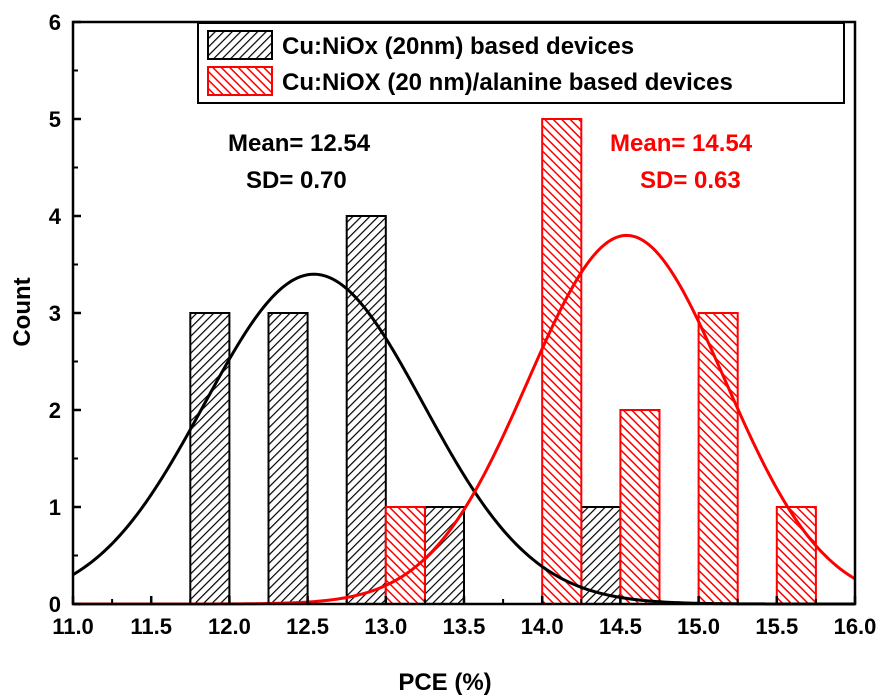 The image size is (889, 700). What do you see at coordinates (776, 626) in the screenshot?
I see `x-tick-label-9: 15.5` at bounding box center [776, 626].